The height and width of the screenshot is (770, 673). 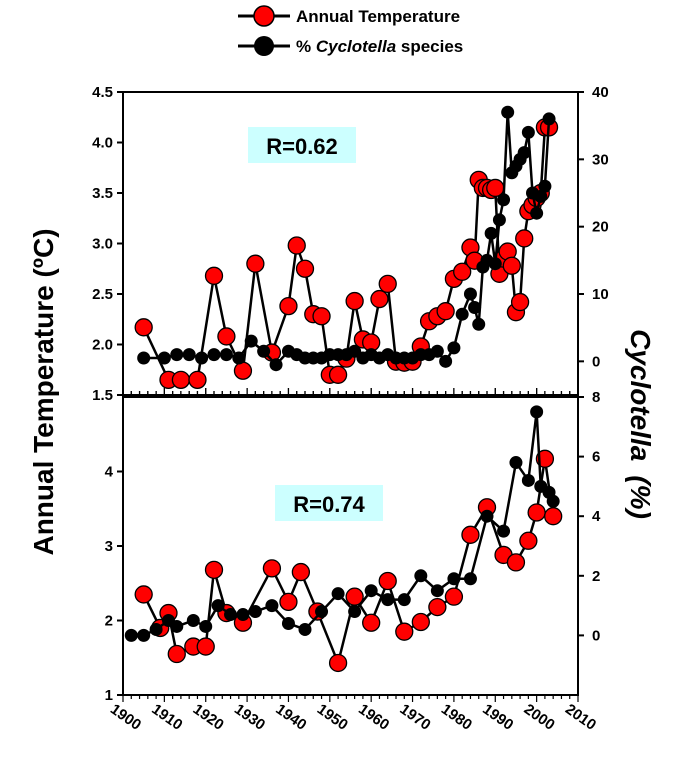 What do you see at coordinates (102, 294) in the screenshot?
I see `y-left-tick-label: 2.5` at bounding box center [102, 294].